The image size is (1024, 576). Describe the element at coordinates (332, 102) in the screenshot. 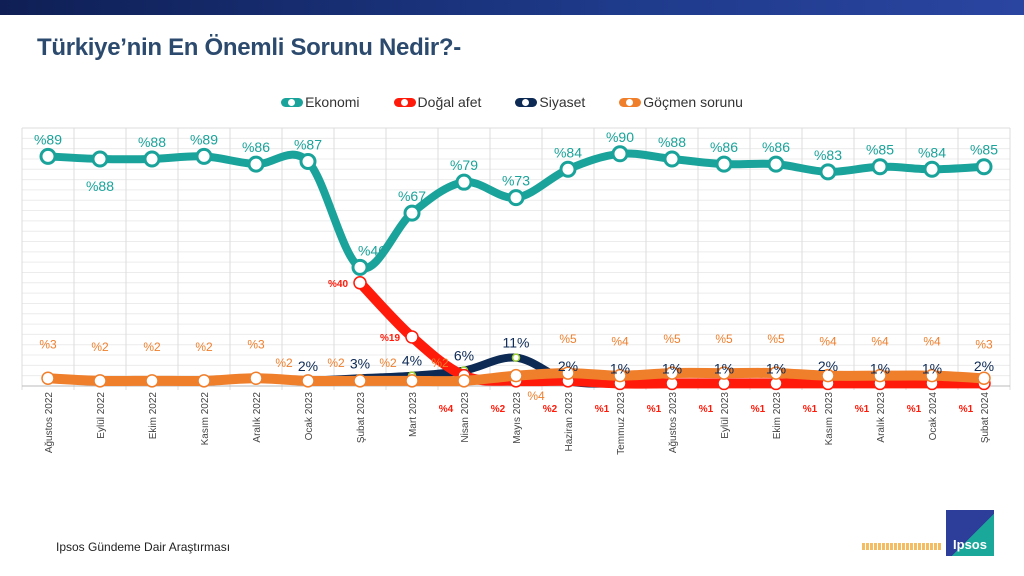

I see `legend-label: Ekonomi` at that location.